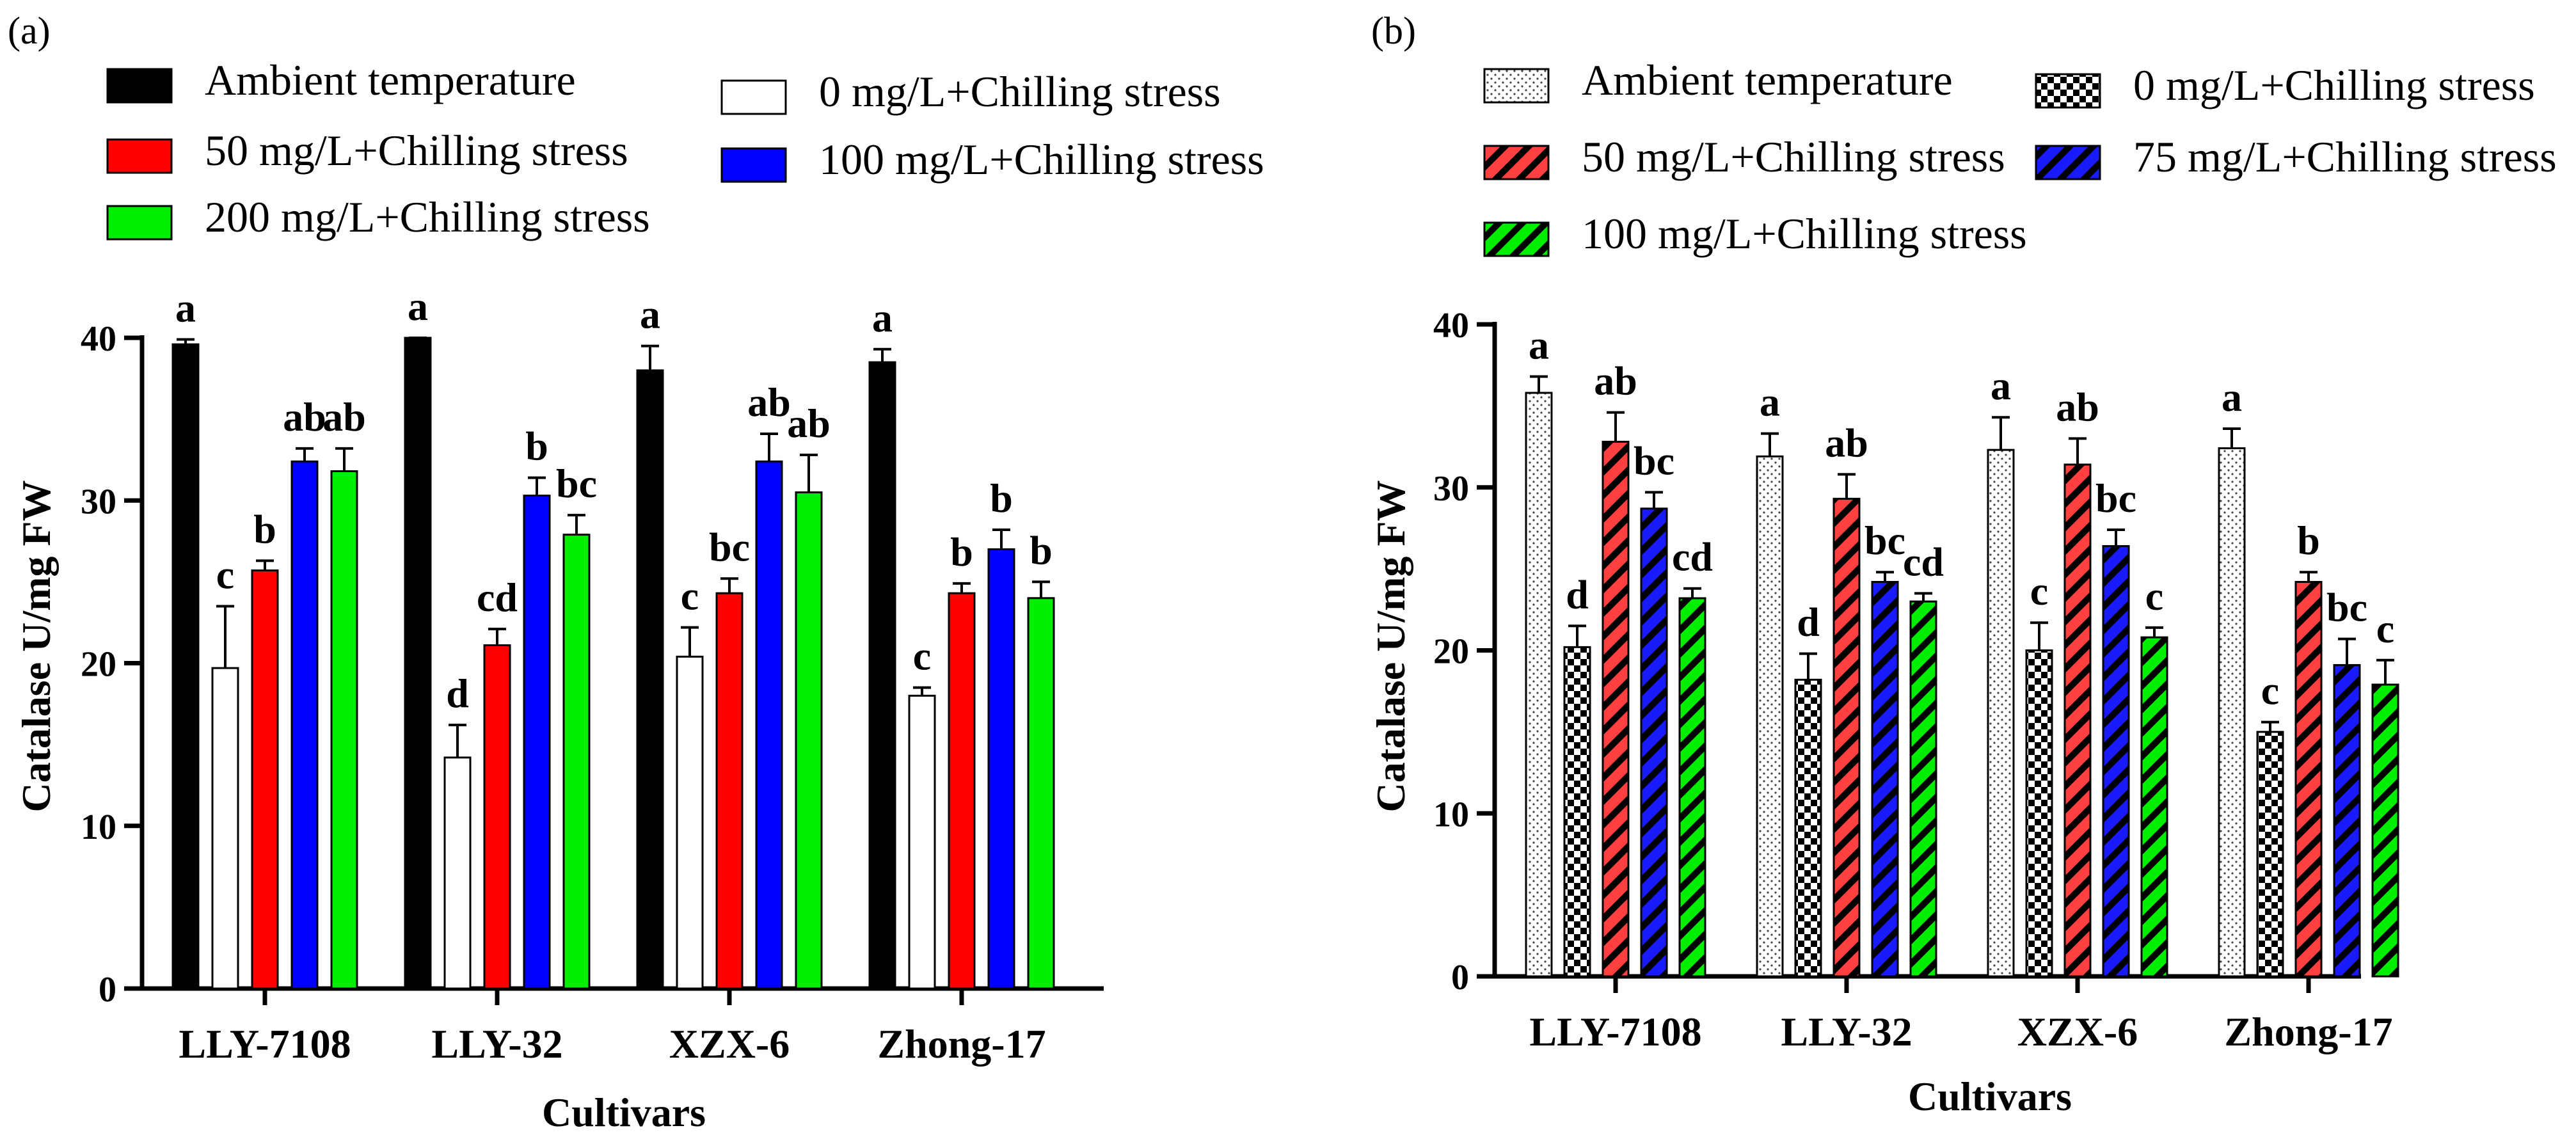 Image resolution: width=2576 pixels, height=1144 pixels. Describe the element at coordinates (1451, 326) in the screenshot. I see `y-tick-label: 40` at that location.